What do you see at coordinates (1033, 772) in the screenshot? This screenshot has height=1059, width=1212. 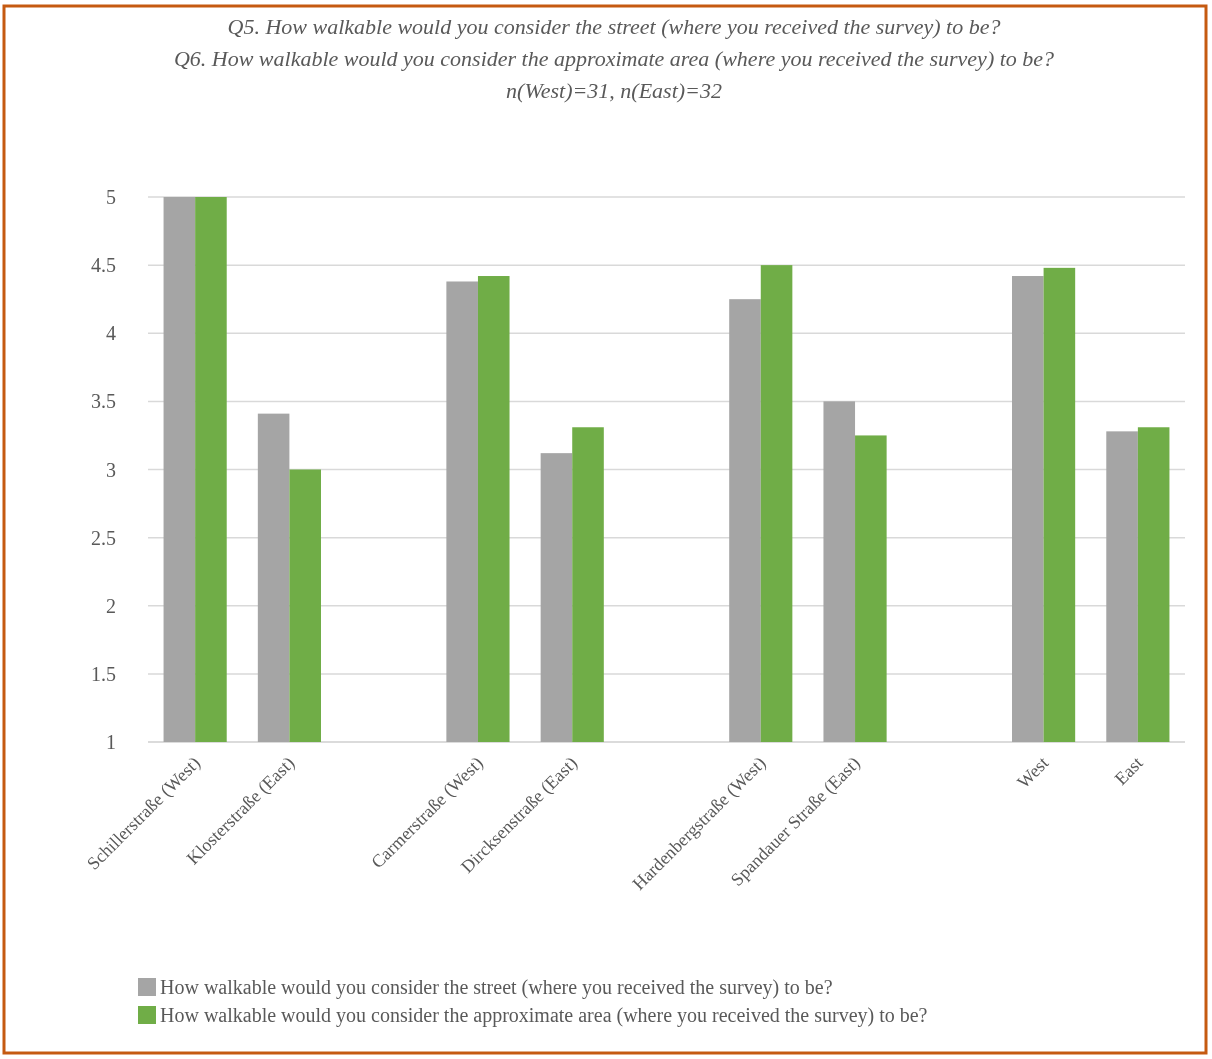 I see `x-tick-label: West` at bounding box center [1033, 772].